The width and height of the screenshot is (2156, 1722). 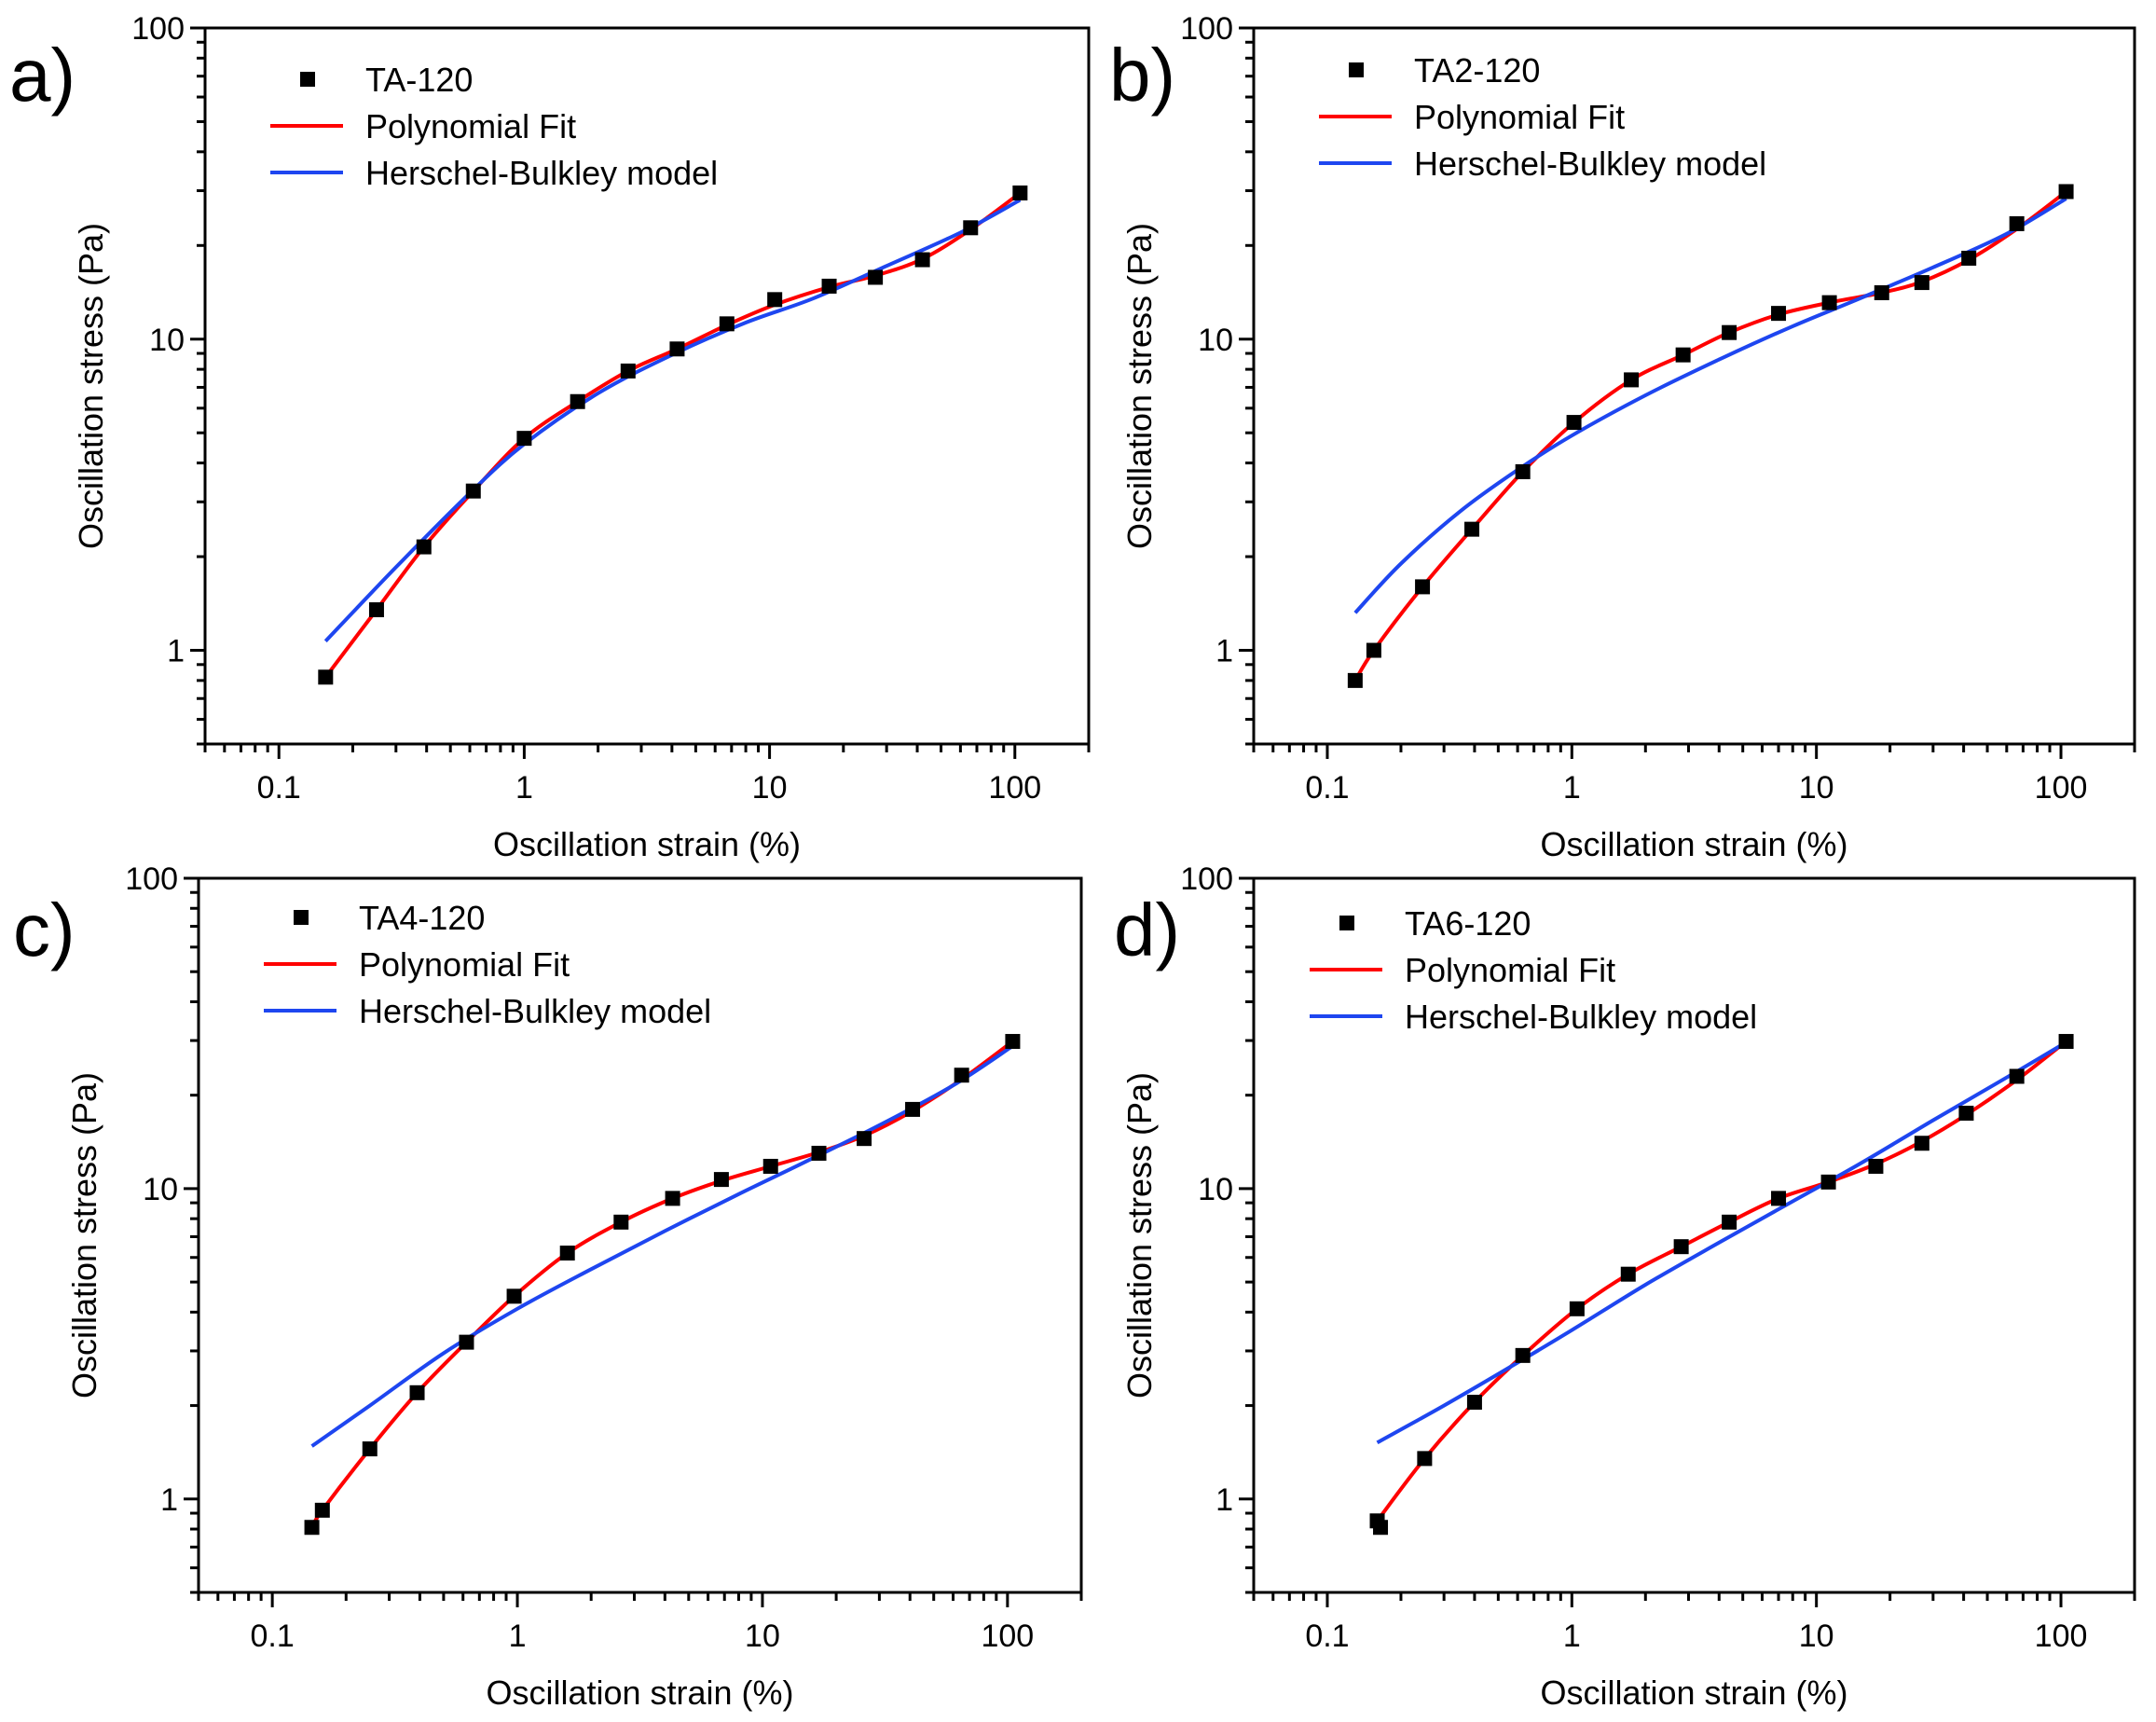 I want to click on legend-entry: TA-120, so click(x=419, y=80).